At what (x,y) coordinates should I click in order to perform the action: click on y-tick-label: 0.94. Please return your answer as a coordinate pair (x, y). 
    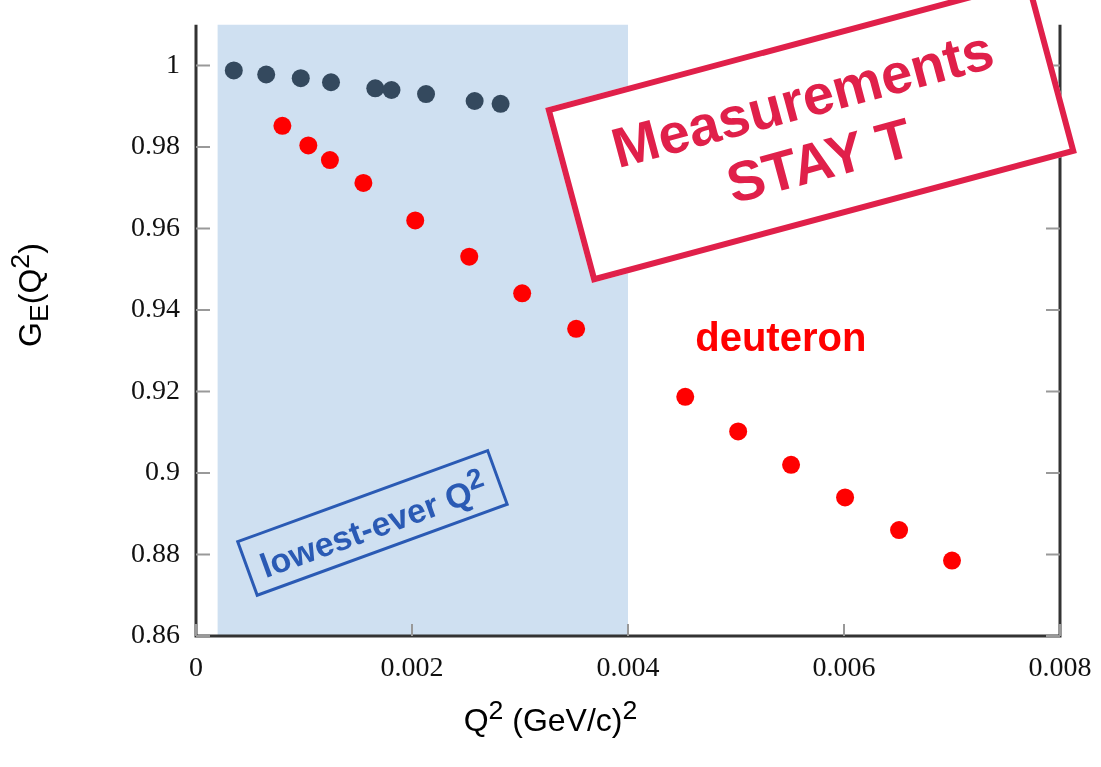
    Looking at the image, I should click on (155, 308).